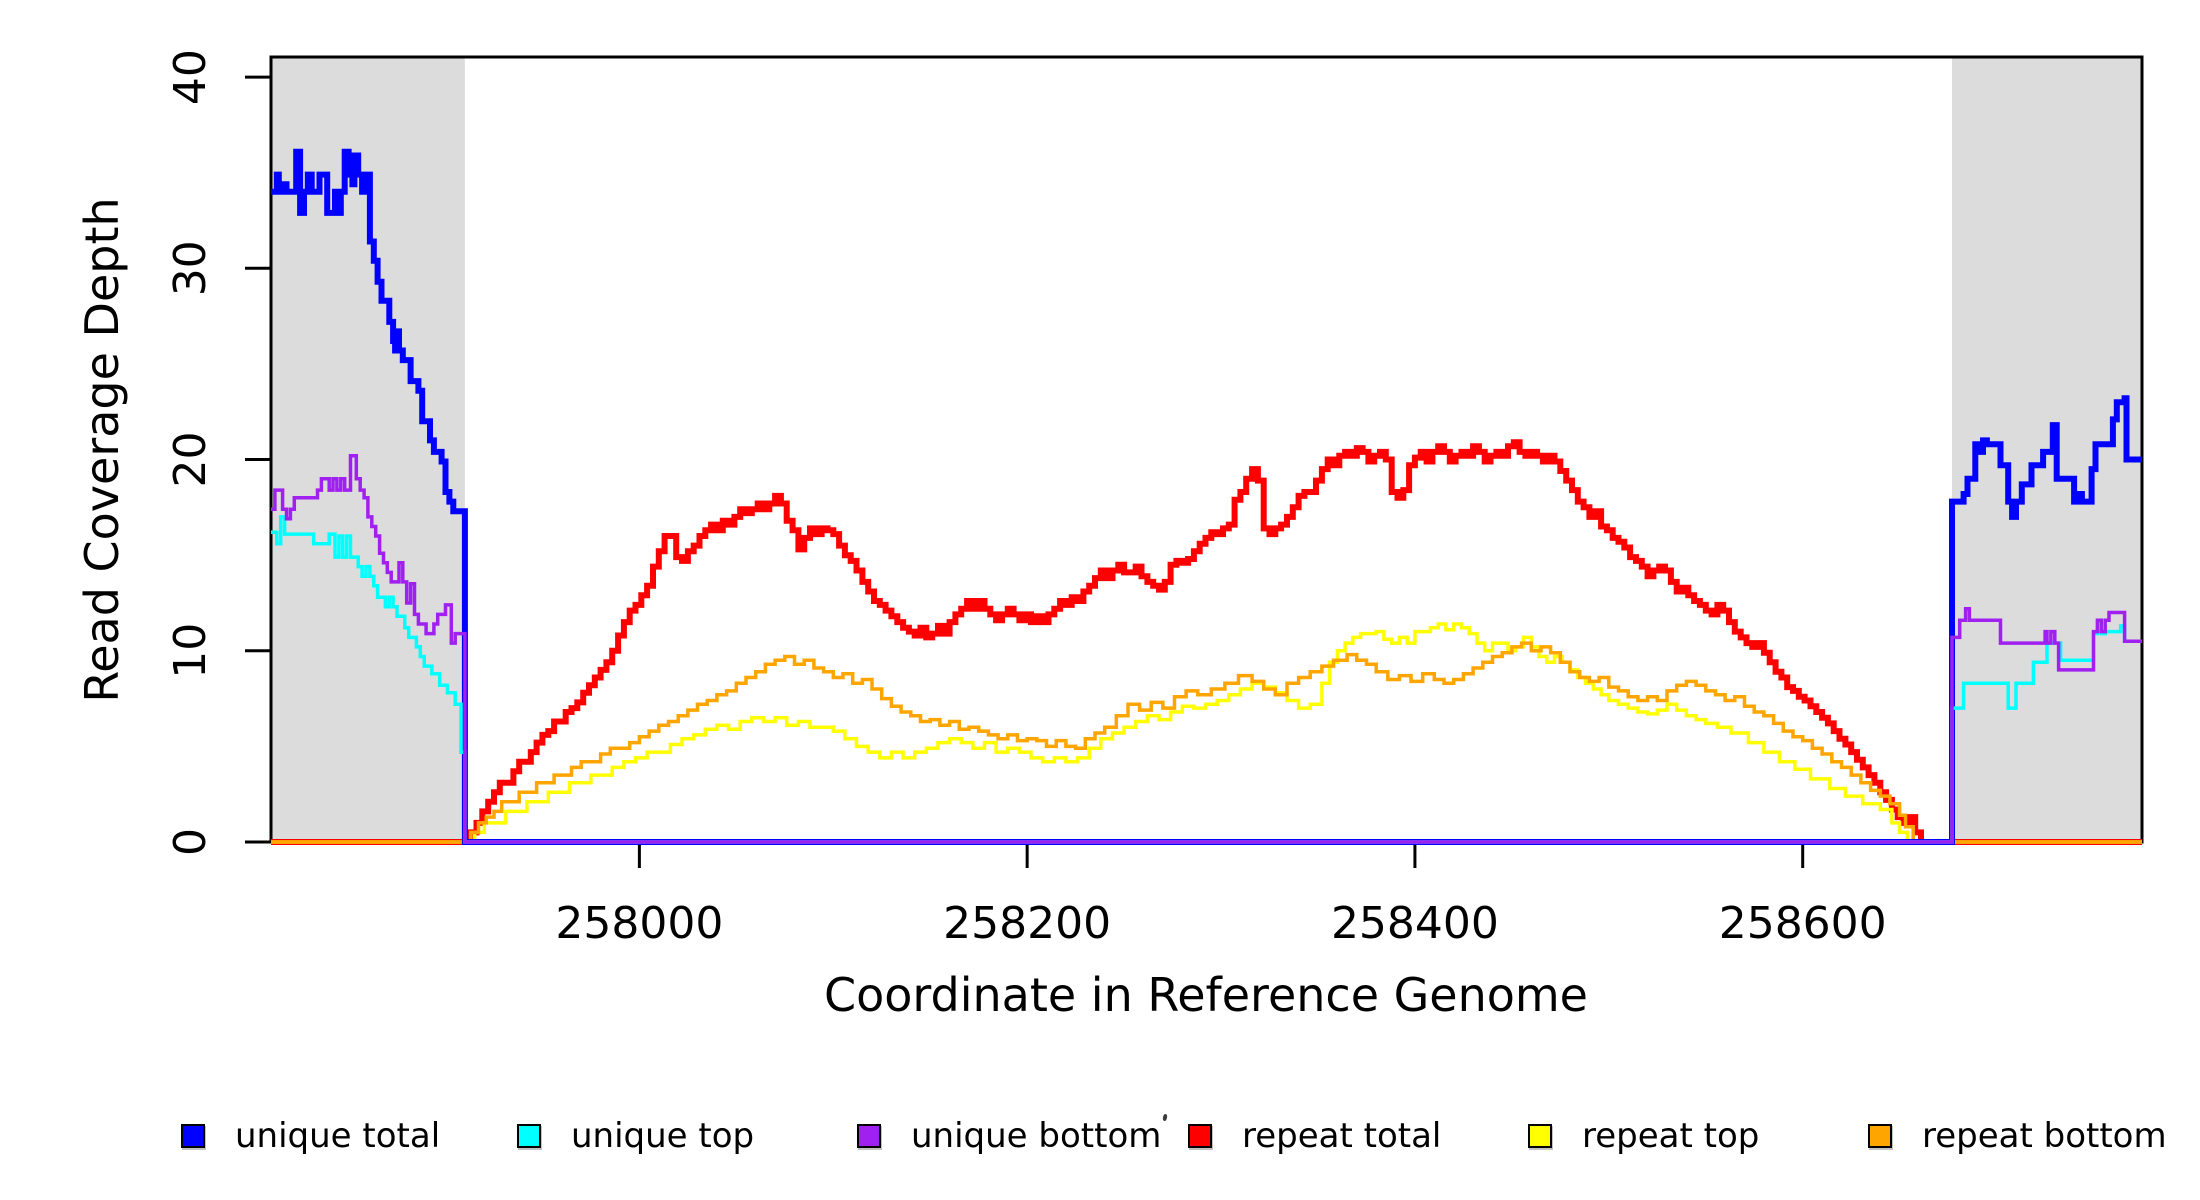  What do you see at coordinates (1206, 995) in the screenshot?
I see `x-axis-title: Coordinate in Reference Genome` at bounding box center [1206, 995].